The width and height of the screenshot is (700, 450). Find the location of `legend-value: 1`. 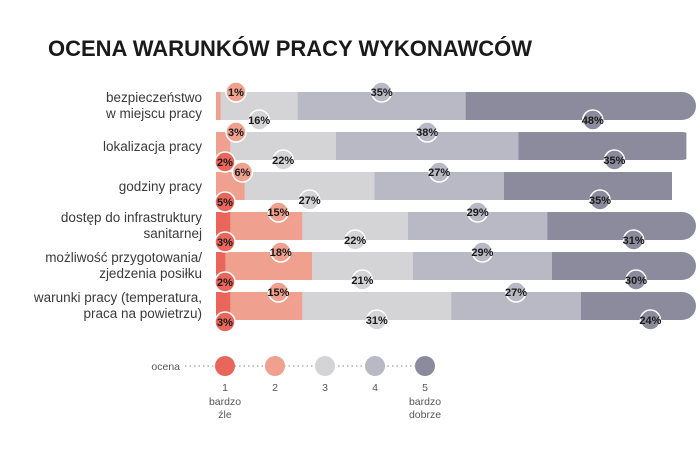

legend-value: 1 is located at coordinates (225, 388).